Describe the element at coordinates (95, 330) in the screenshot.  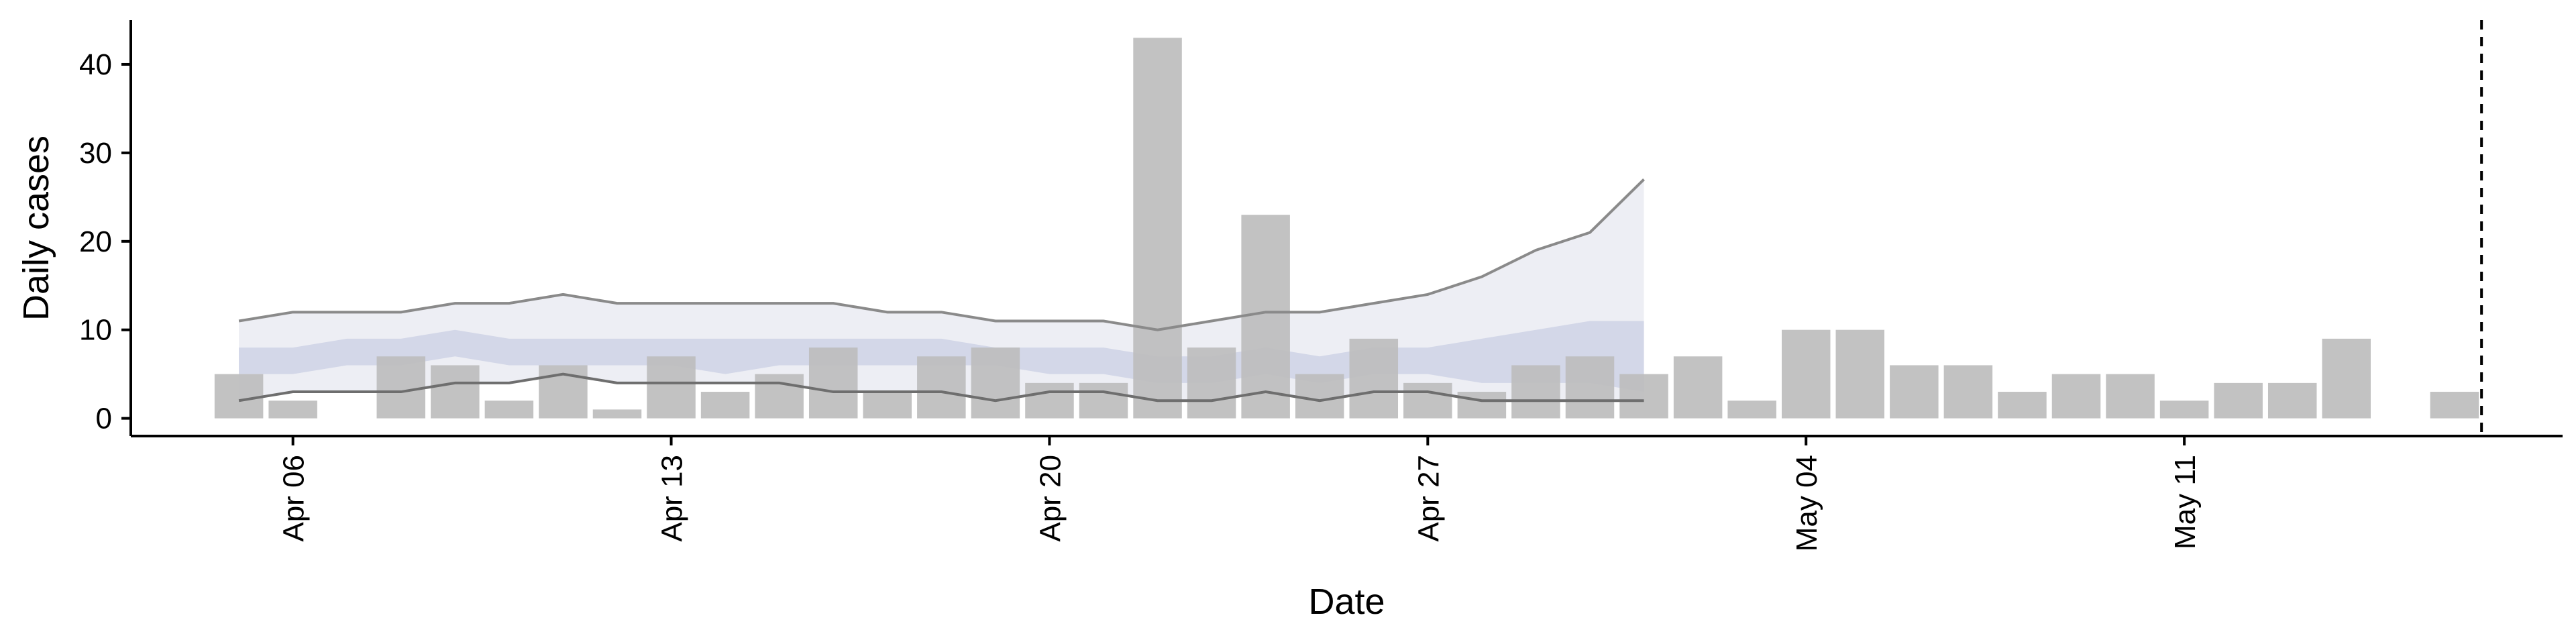
I see `y-tick-label-10: 10` at that location.